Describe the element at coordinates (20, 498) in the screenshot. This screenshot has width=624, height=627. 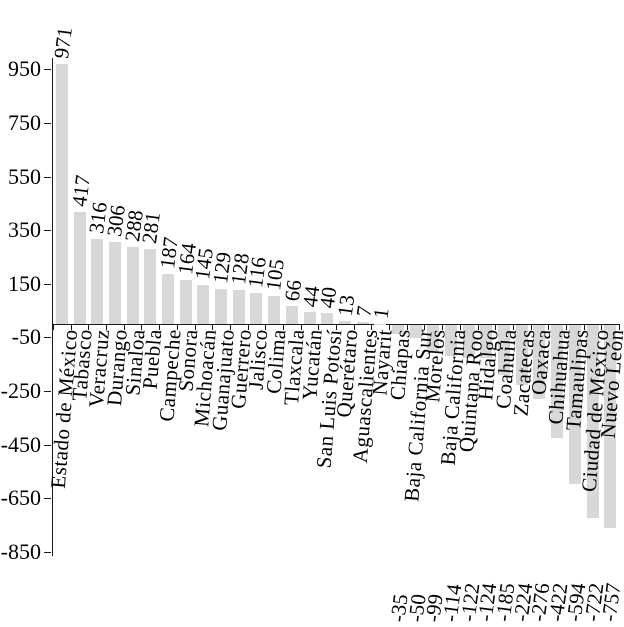
I see `y-axis-tick-label: -650` at that location.